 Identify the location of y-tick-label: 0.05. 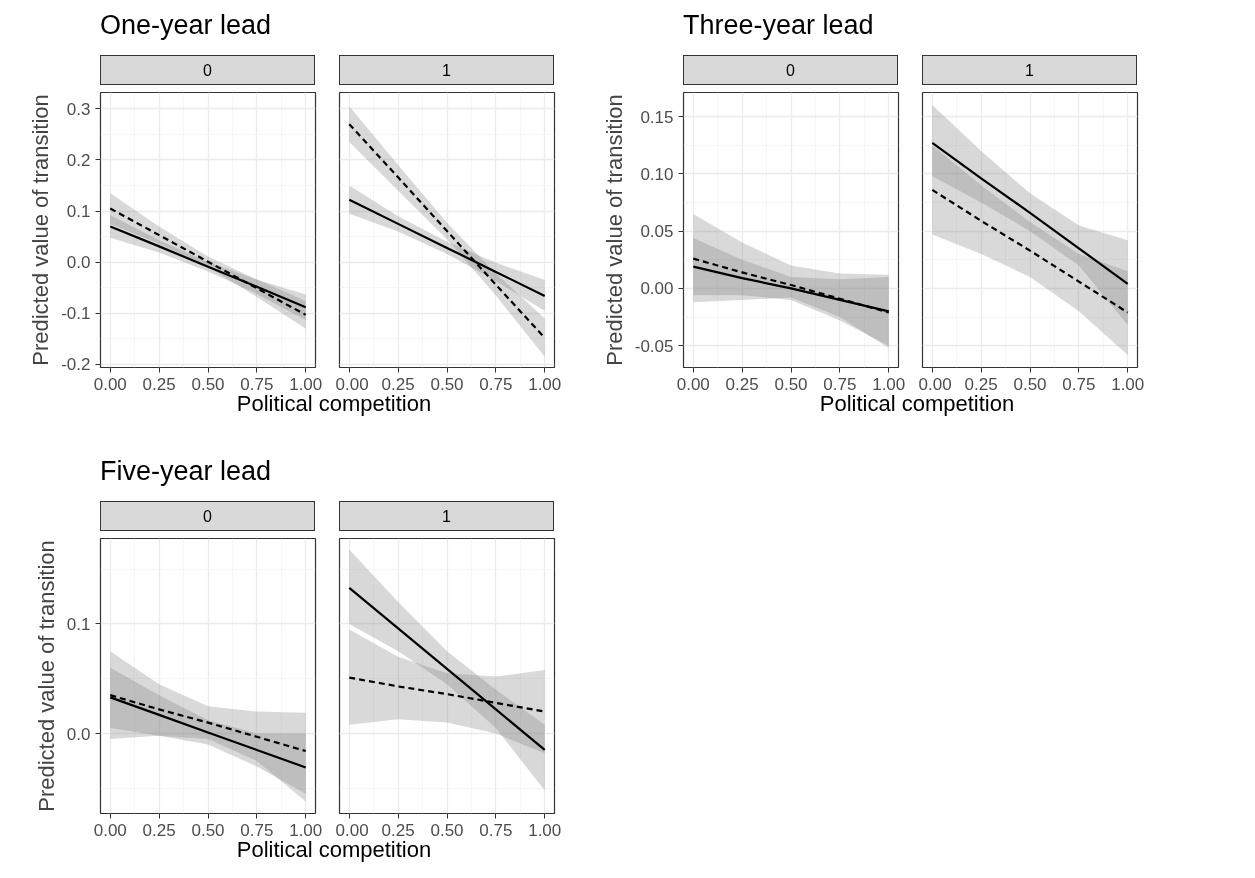
(657, 232).